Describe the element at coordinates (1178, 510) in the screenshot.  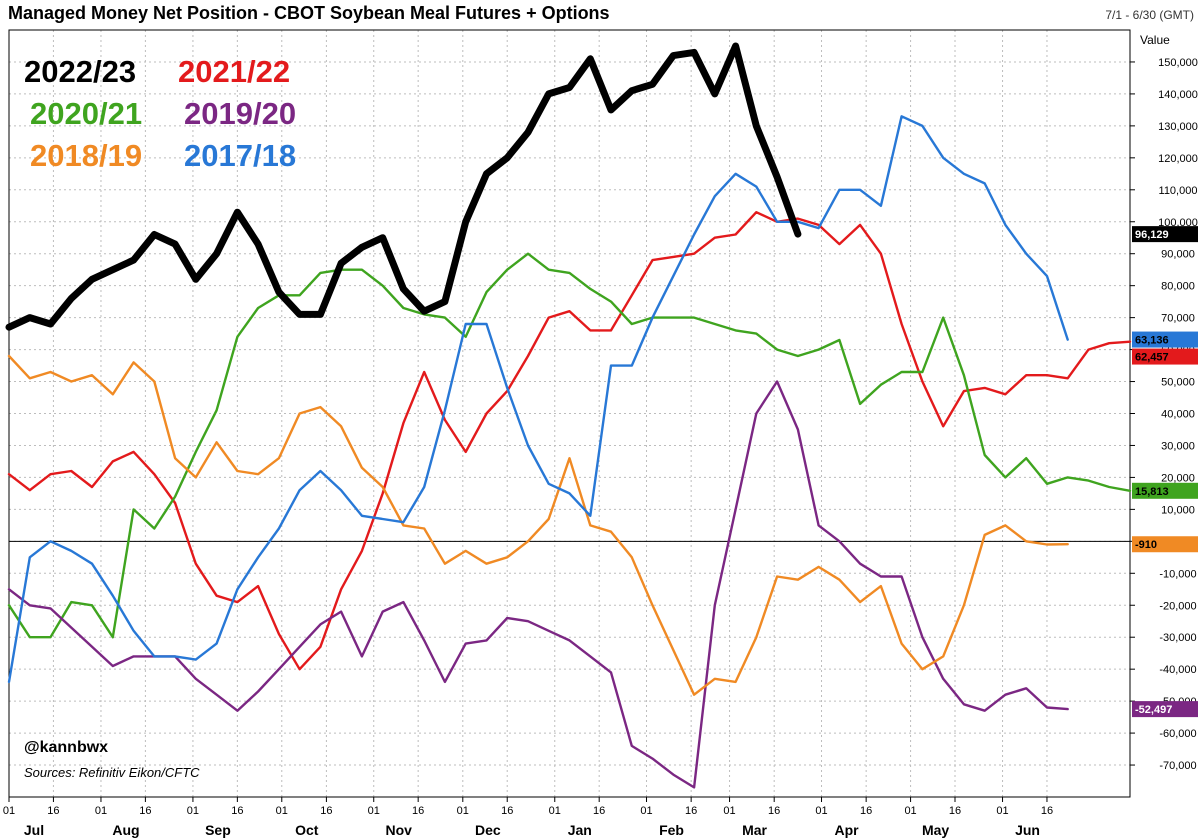
I see `y-tick-label: 10,000` at that location.